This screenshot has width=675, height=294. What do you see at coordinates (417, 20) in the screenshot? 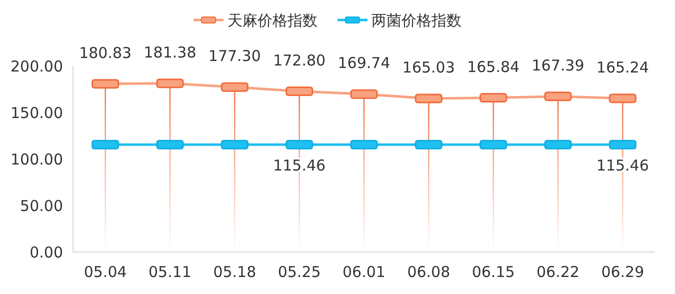
I see `legend-label: 两菌价格指数` at bounding box center [417, 20].